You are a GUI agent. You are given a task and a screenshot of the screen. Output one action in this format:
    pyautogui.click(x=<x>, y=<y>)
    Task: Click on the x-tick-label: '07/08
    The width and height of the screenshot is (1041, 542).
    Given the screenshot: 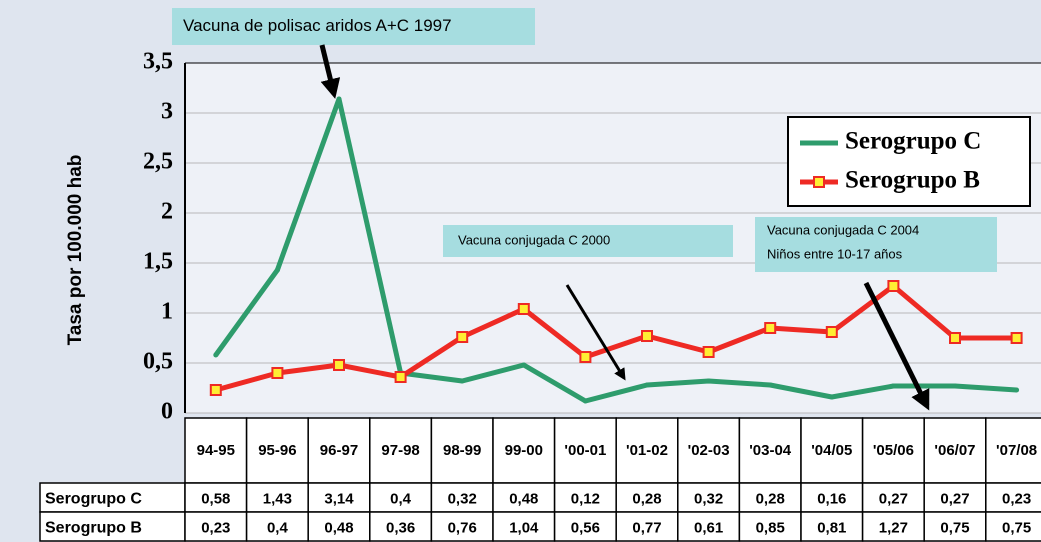 What is the action you would take?
    pyautogui.click(x=1017, y=450)
    